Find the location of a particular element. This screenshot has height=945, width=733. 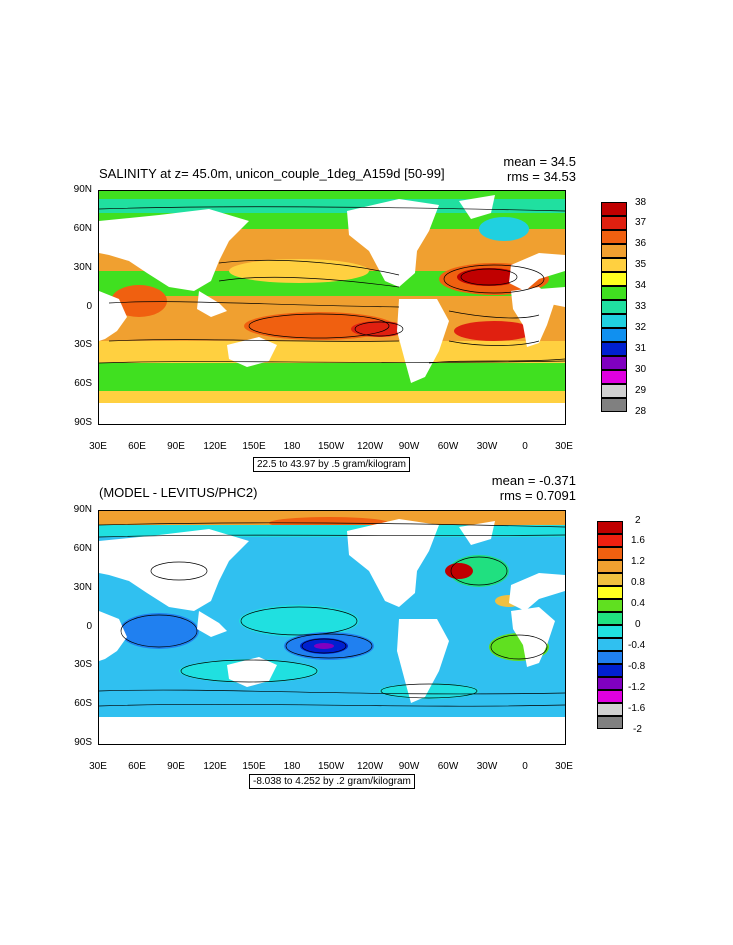

panel-2-title: (MODEL - LEVITUS/PHC2) is located at coordinates (178, 492).